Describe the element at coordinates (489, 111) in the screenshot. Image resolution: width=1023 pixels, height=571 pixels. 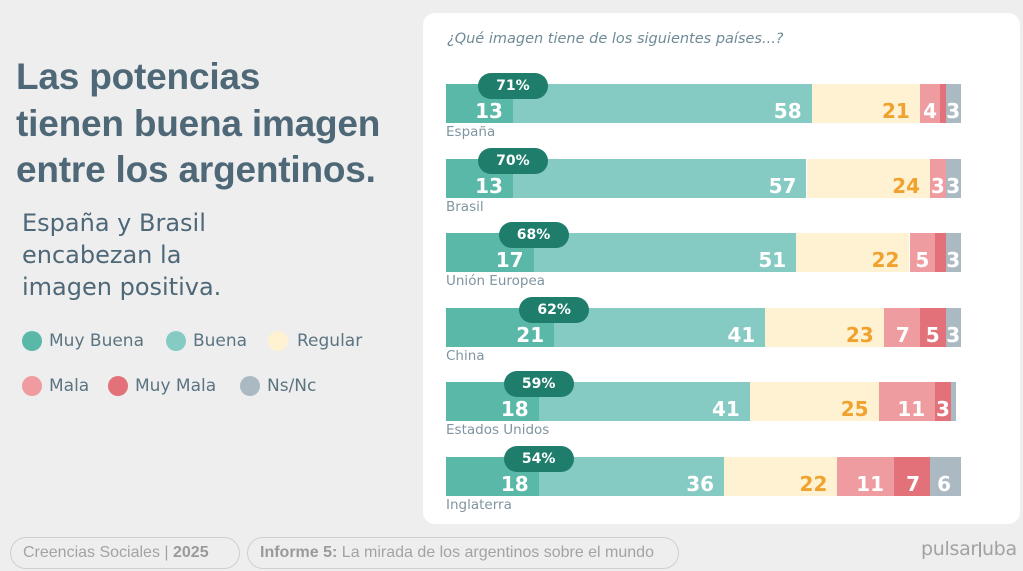
I see `bar-value-label: 13` at that location.